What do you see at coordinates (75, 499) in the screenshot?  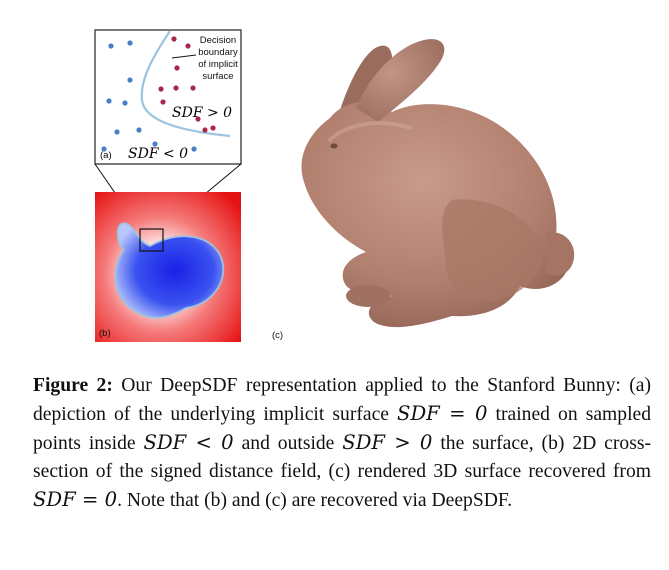 I see `caption-math-4: SDF = 0` at bounding box center [75, 499].